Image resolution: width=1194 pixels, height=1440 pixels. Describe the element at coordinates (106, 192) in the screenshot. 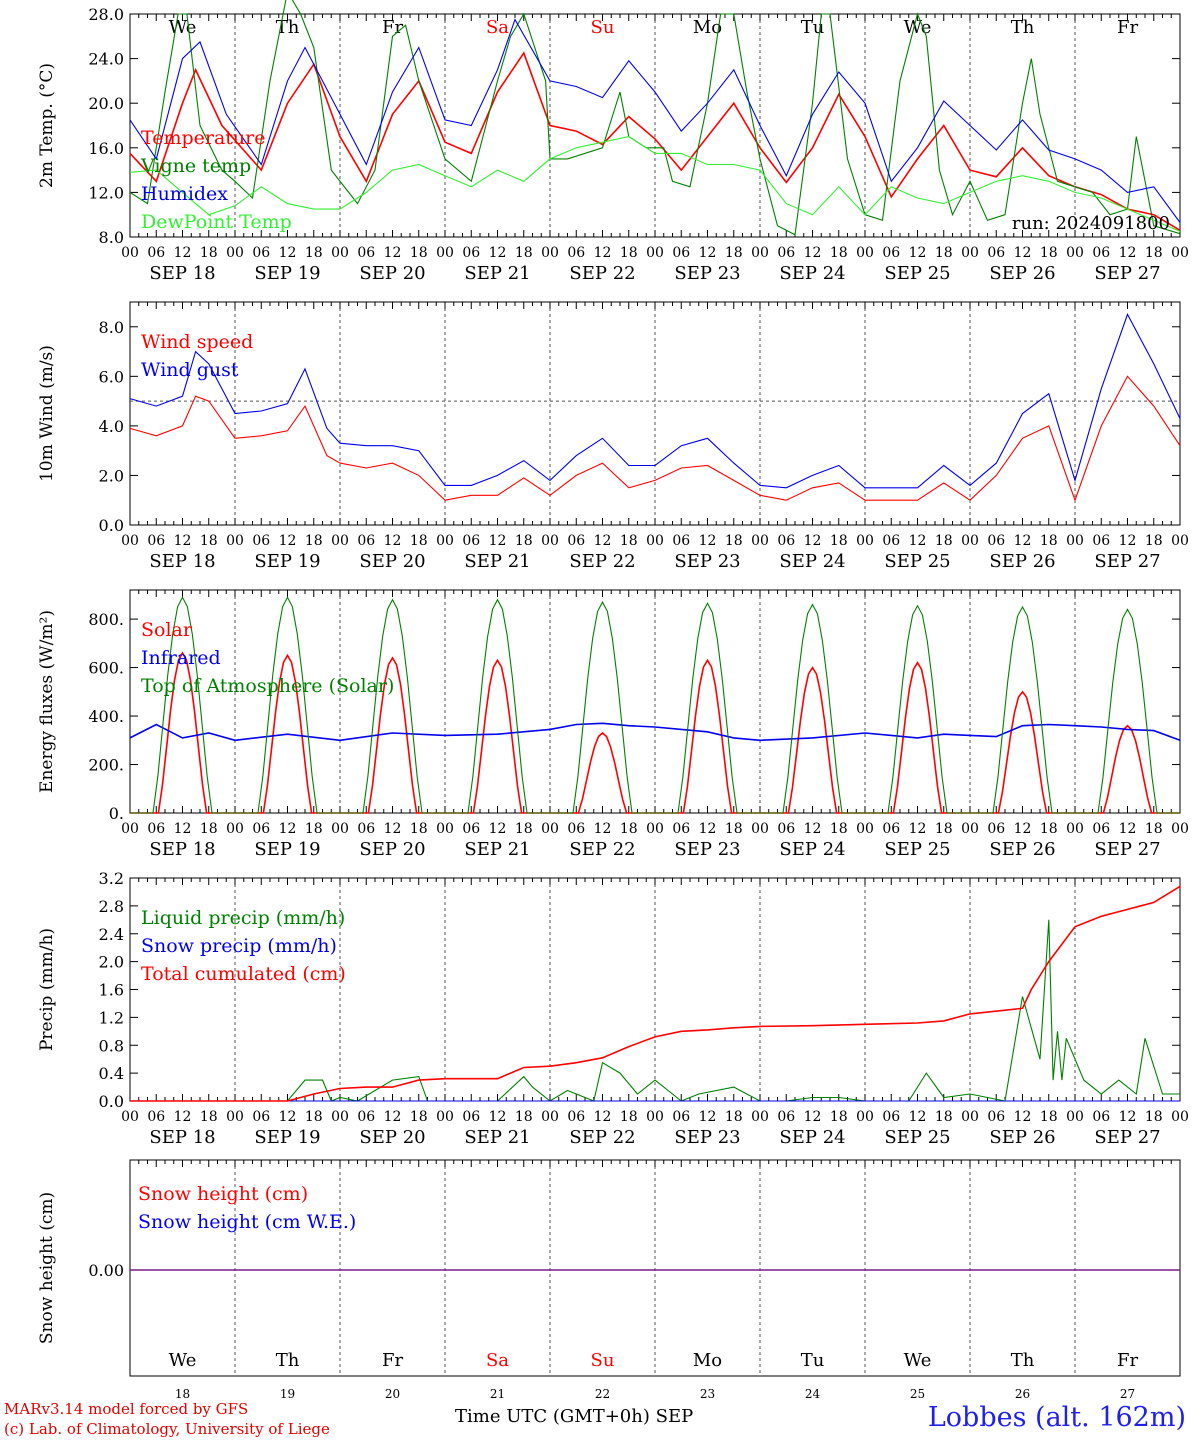

I see `y-tick-label: 12.0` at that location.